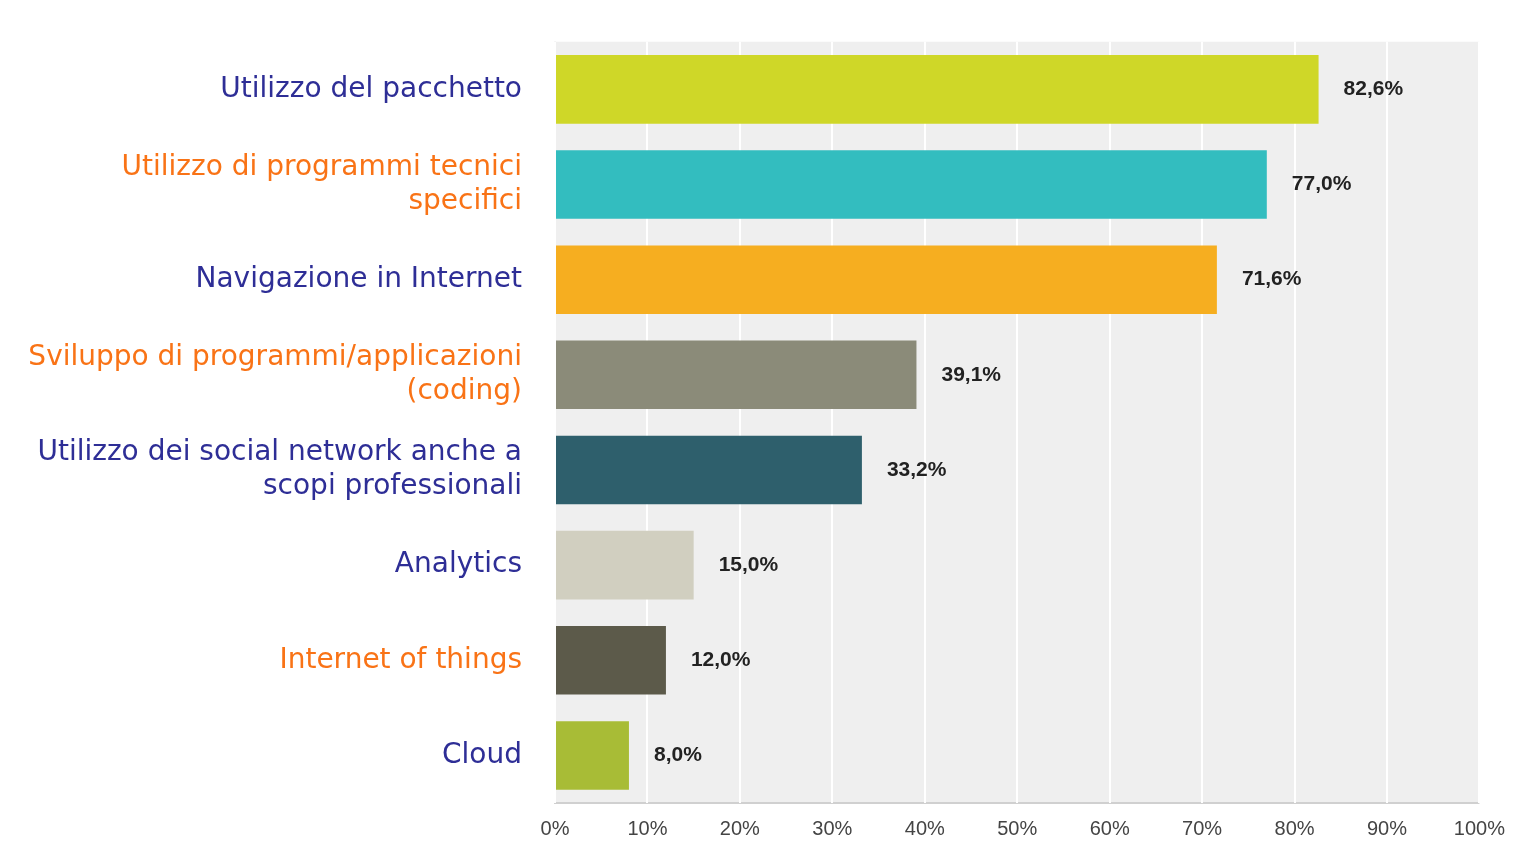  What do you see at coordinates (371, 87) in the screenshot?
I see `y-tick-label: Utilizzo del pacchetto` at bounding box center [371, 87].